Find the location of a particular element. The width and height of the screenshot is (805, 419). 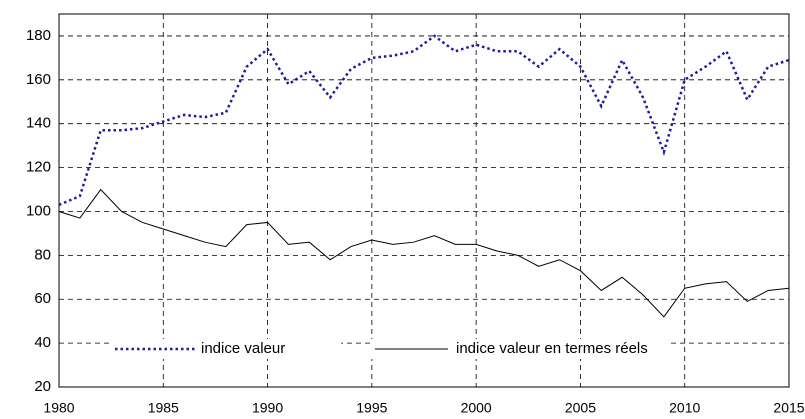

x-tick-label: 2005 is located at coordinates (580, 408).